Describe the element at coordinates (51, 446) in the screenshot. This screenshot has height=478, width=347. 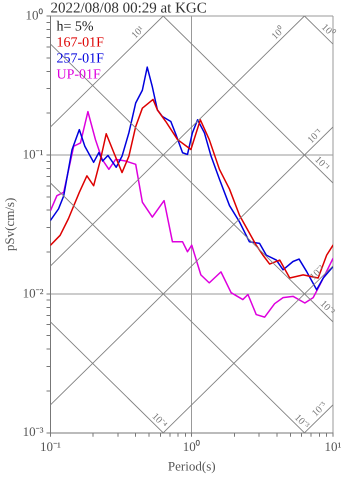
I see `x-tick-label: 10⁻¹` at that location.